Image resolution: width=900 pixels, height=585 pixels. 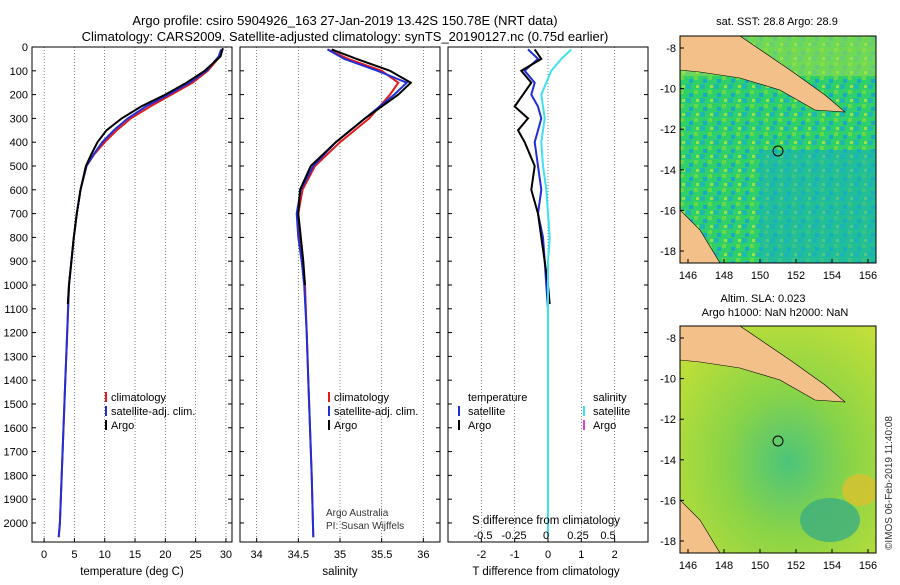 I want to click on x-tick-label: 30, so click(x=226, y=555).